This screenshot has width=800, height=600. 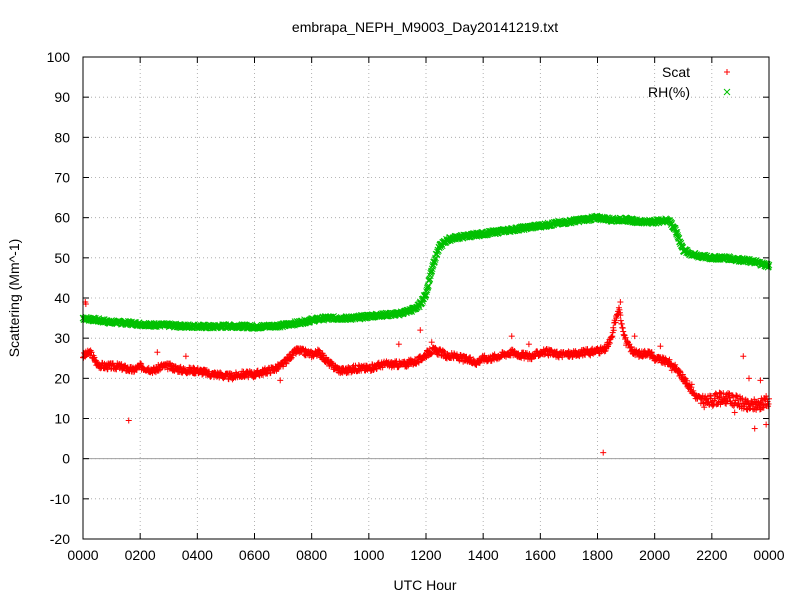 What do you see at coordinates (140, 555) in the screenshot?
I see `x-tick-label: 0200` at bounding box center [140, 555].